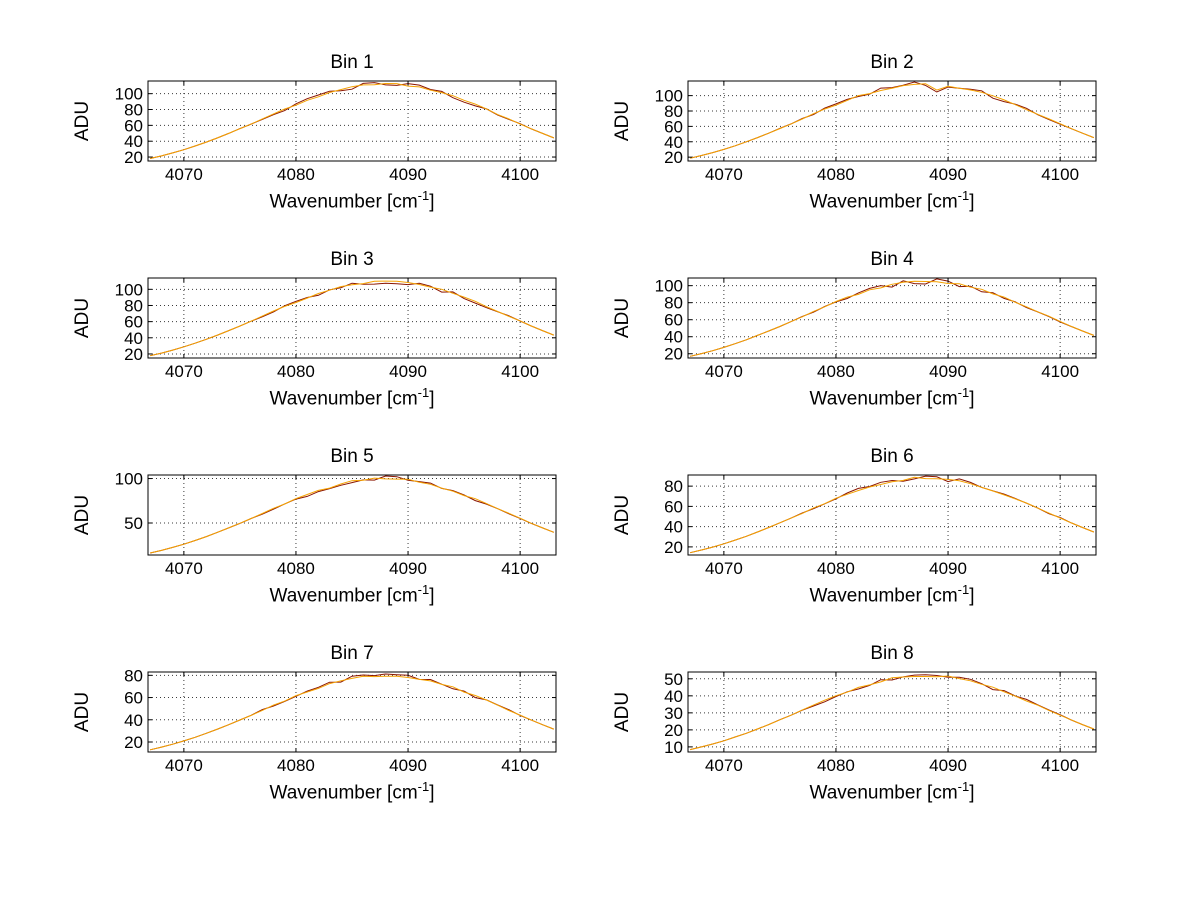 The image size is (1200, 901). I want to click on plot-title: Bin 5, so click(352, 456).